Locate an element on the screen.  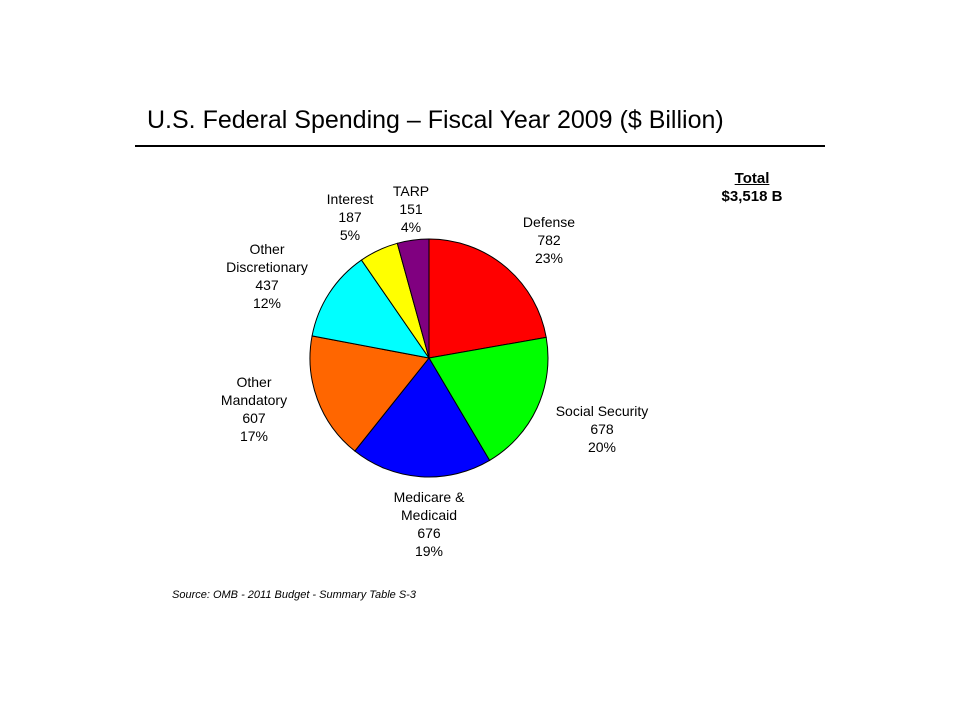
label-other-discretionary: Other Discretionary 437 12% is located at coordinates (267, 276).